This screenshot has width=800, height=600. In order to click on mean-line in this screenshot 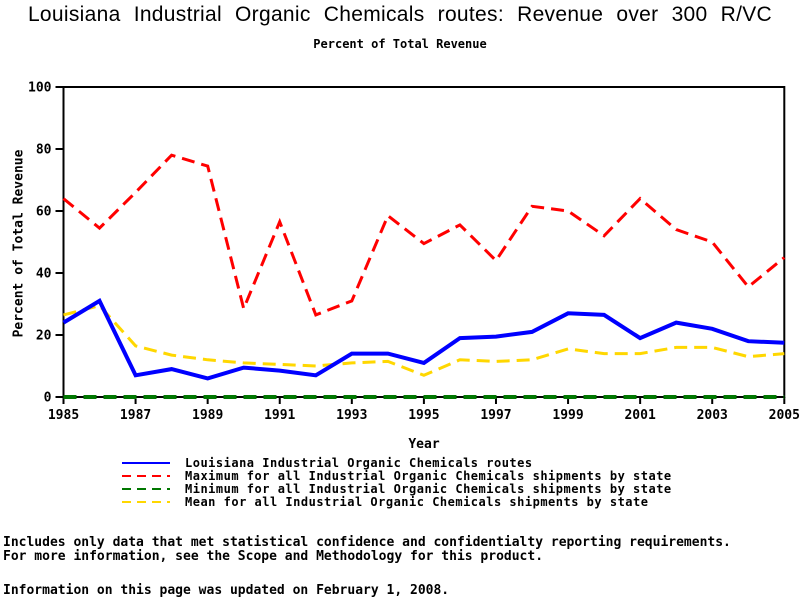, I will do `click(424, 340)`.